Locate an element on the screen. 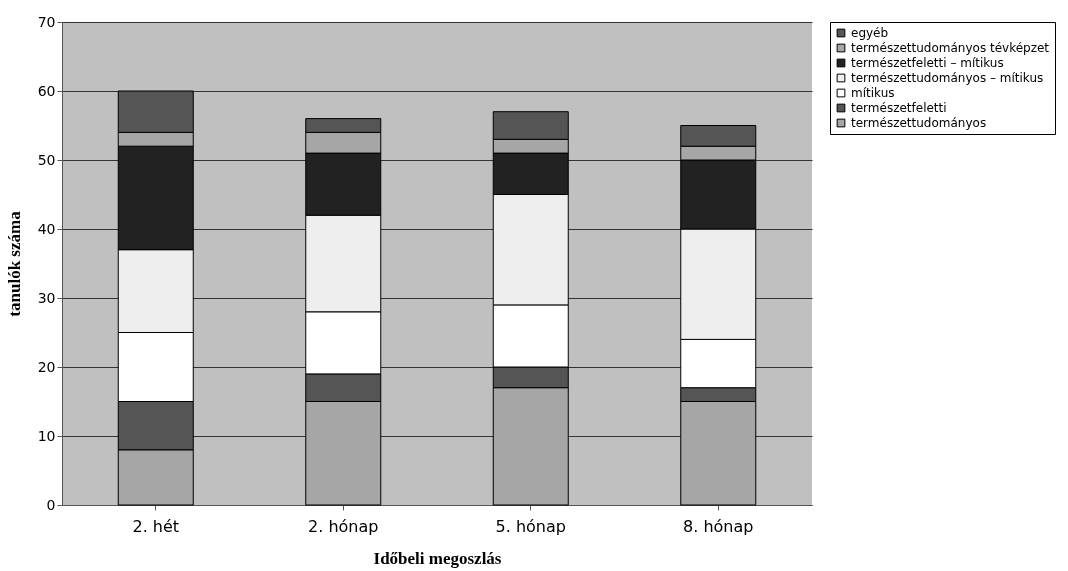 This screenshot has height=571, width=1068. y-tick-label: 50 is located at coordinates (46, 159).